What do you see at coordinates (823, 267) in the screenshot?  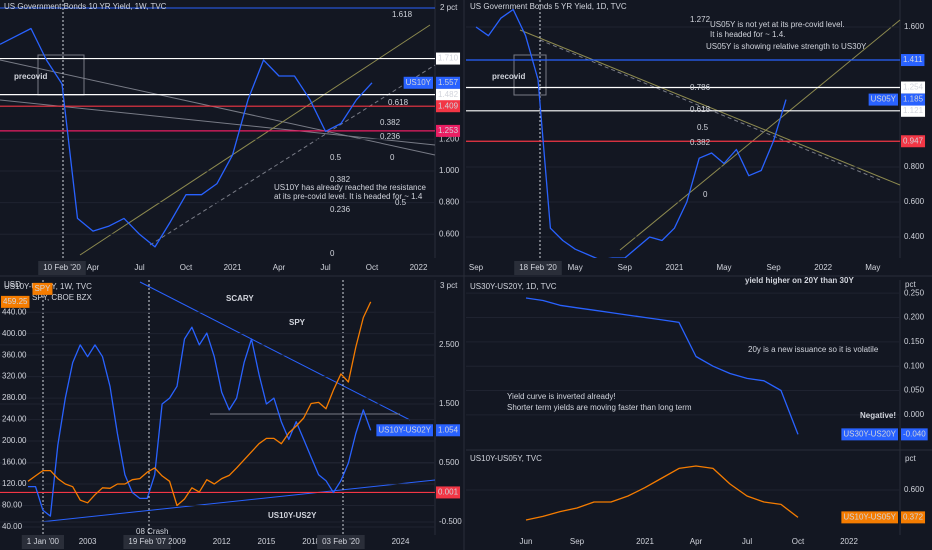 I see `x-tick-label: 2022` at bounding box center [823, 267].